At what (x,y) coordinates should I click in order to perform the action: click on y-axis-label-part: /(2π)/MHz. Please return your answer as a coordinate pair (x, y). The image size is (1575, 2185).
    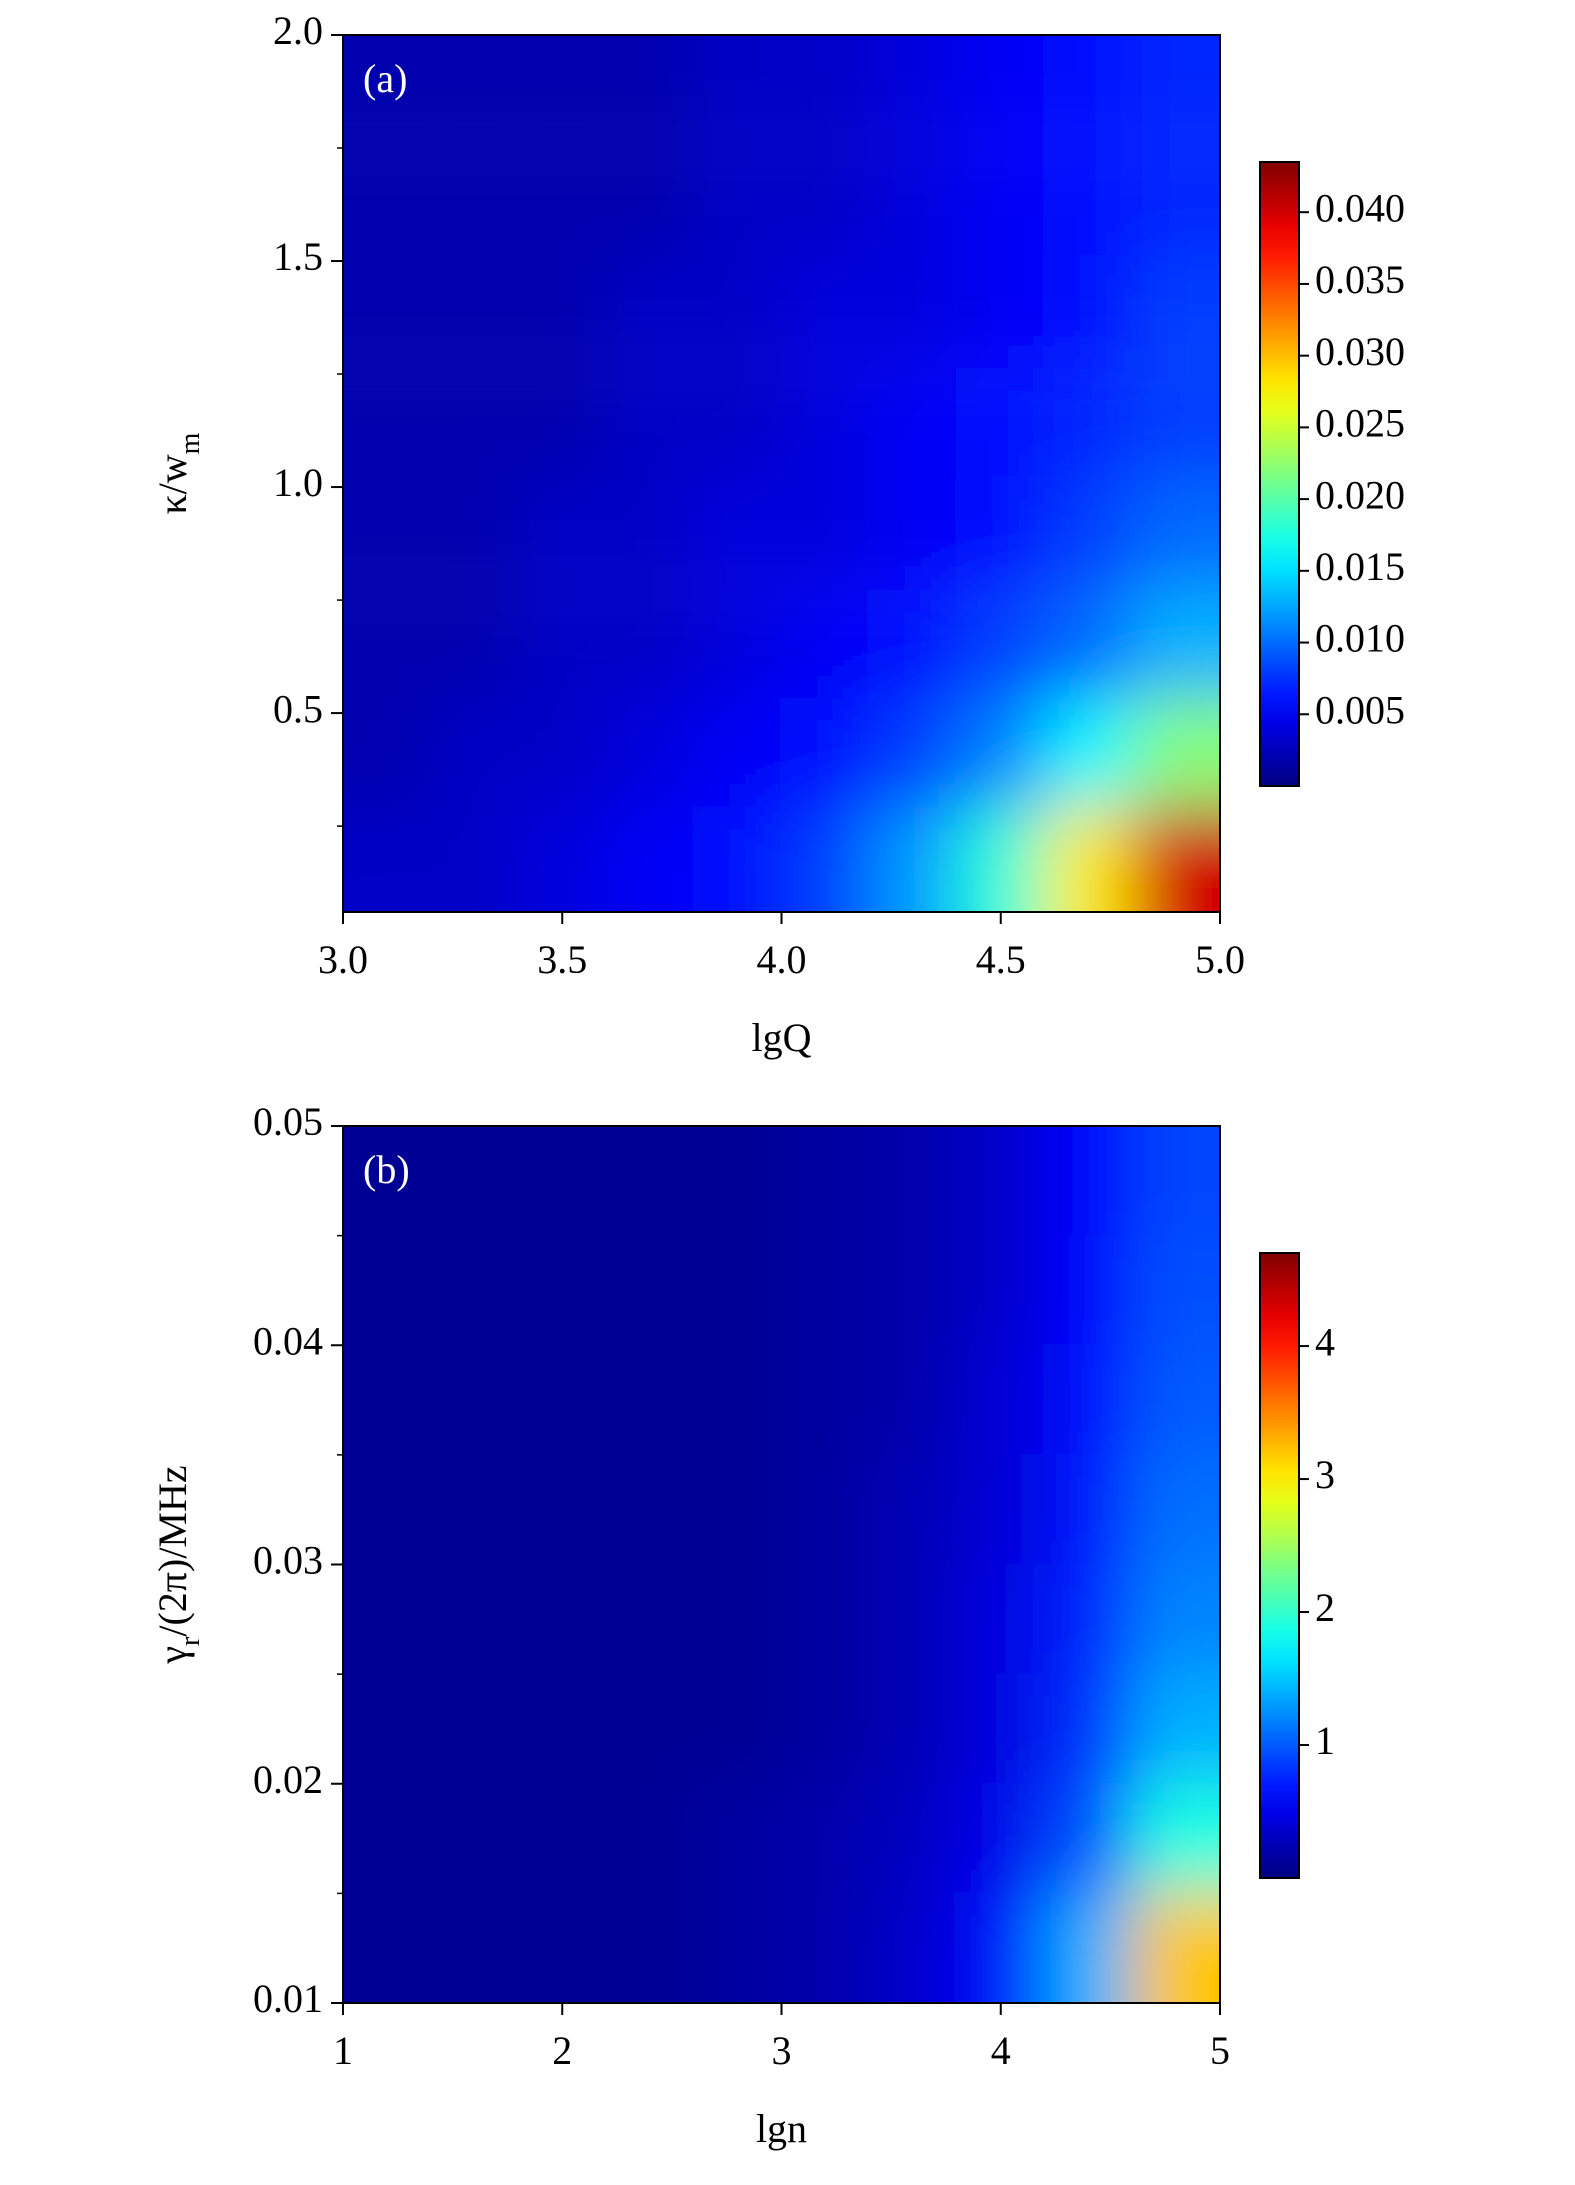
    Looking at the image, I should click on (172, 1550).